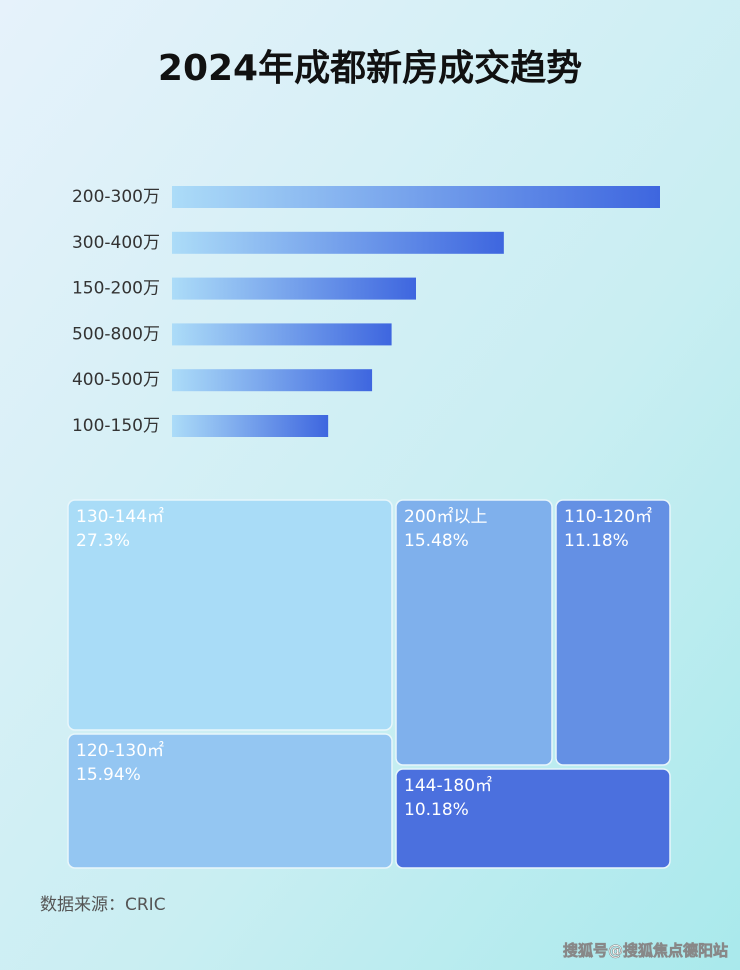 This screenshot has height=970, width=740. What do you see at coordinates (116, 380) in the screenshot?
I see `category-label: 400-500万` at bounding box center [116, 380].